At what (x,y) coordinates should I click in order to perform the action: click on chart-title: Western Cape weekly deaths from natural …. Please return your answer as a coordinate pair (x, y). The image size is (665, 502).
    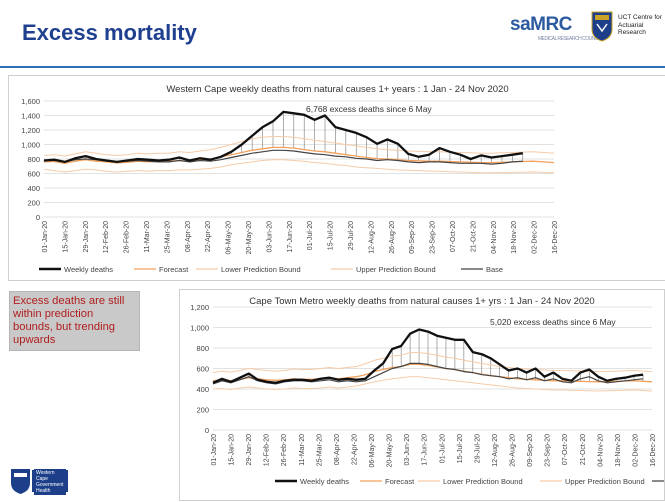
    Looking at the image, I should click on (337, 89).